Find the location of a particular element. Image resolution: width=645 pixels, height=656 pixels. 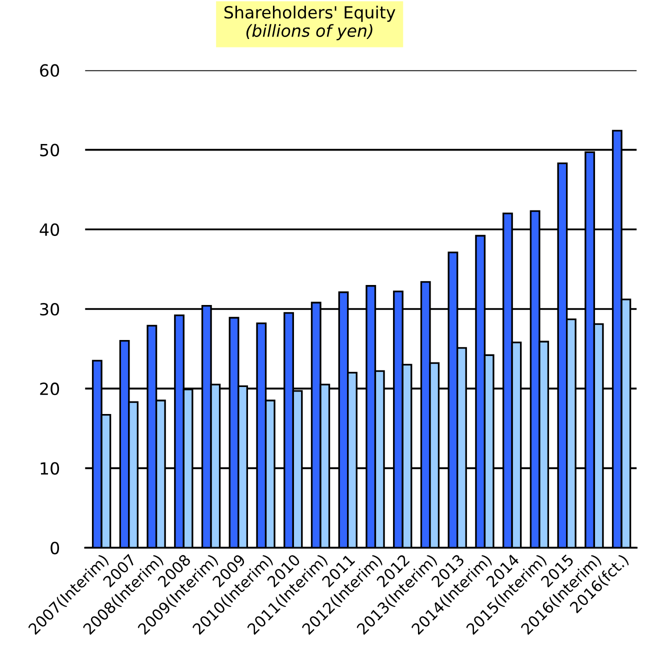

y-tick-label: 20 is located at coordinates (50, 389).